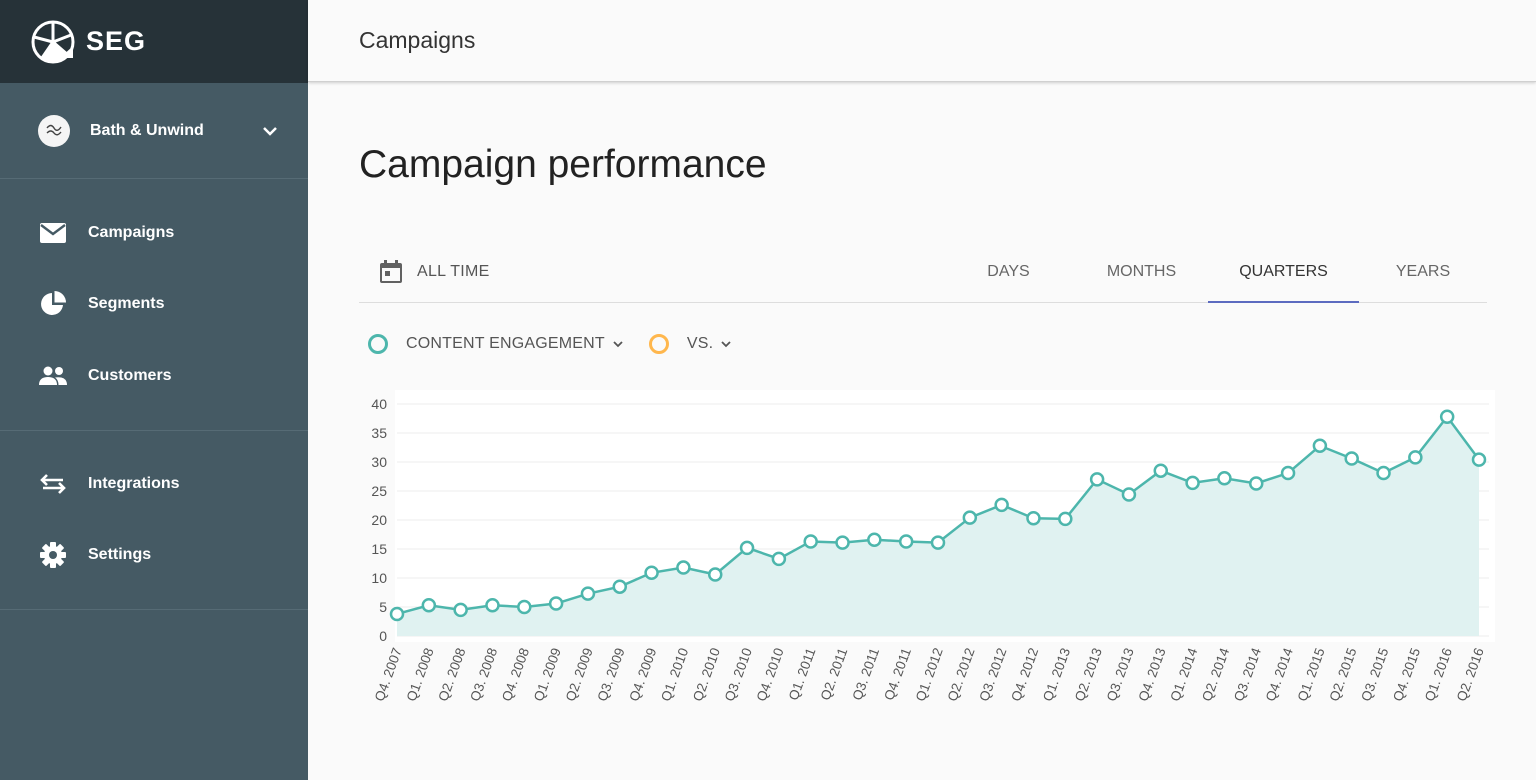 This screenshot has height=780, width=1536. What do you see at coordinates (379, 462) in the screenshot?
I see `y-tick-label: 30` at bounding box center [379, 462].